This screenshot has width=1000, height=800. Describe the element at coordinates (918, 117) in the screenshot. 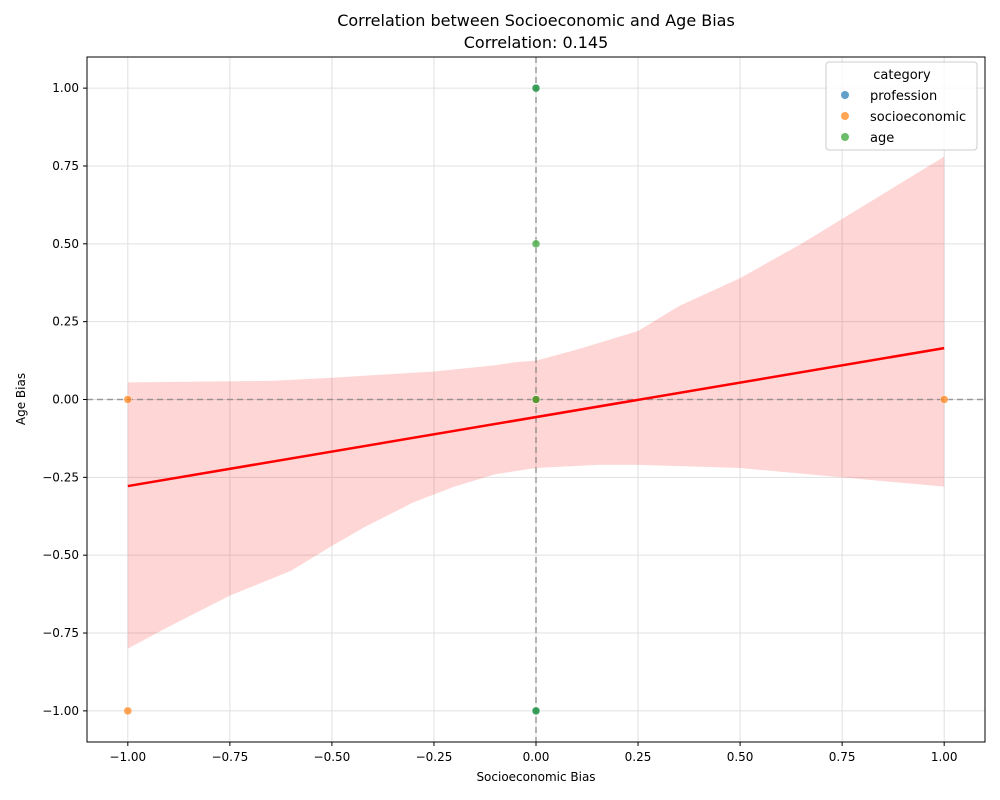

I see `legend-label-socioeconomic: socioeconomic` at that location.